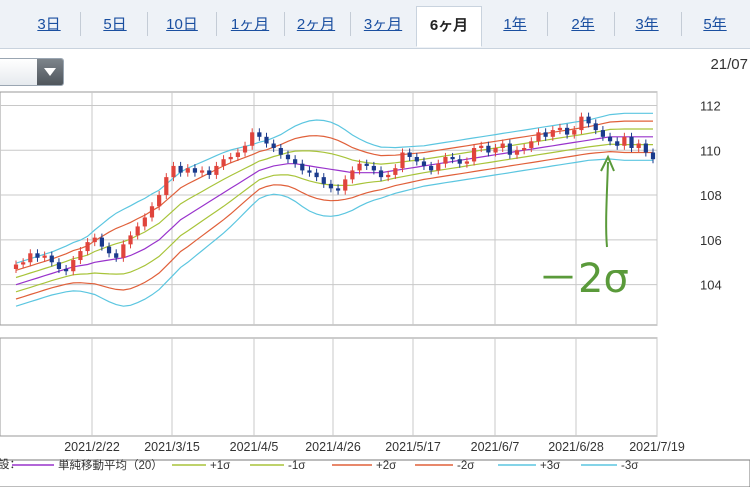 This screenshot has width=750, height=487. Describe the element at coordinates (254, 447) in the screenshot. I see `x-tick-label: 2021/4/5` at that location.